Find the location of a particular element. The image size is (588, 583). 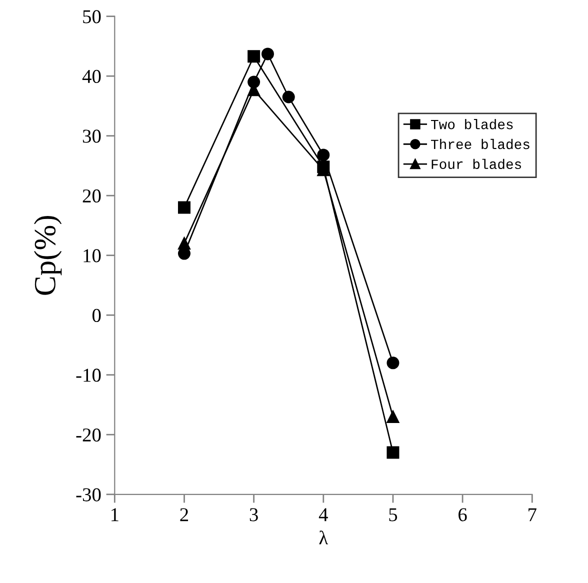

y-tick-label: 10 is located at coordinates (92, 255).